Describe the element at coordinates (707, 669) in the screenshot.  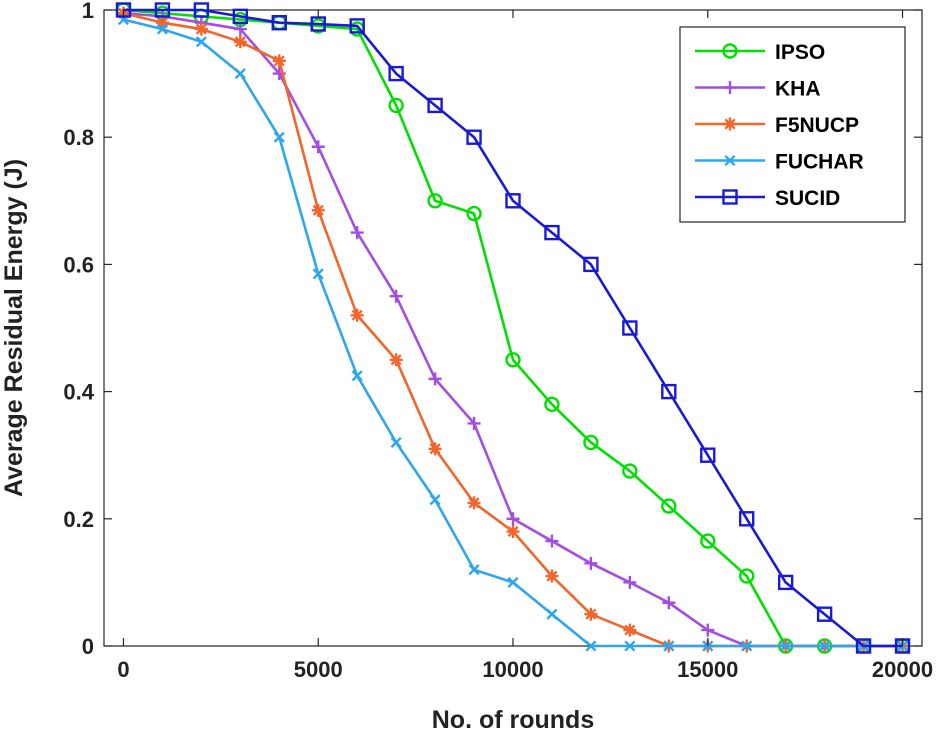
I see `x-tick-label: 15000` at that location.